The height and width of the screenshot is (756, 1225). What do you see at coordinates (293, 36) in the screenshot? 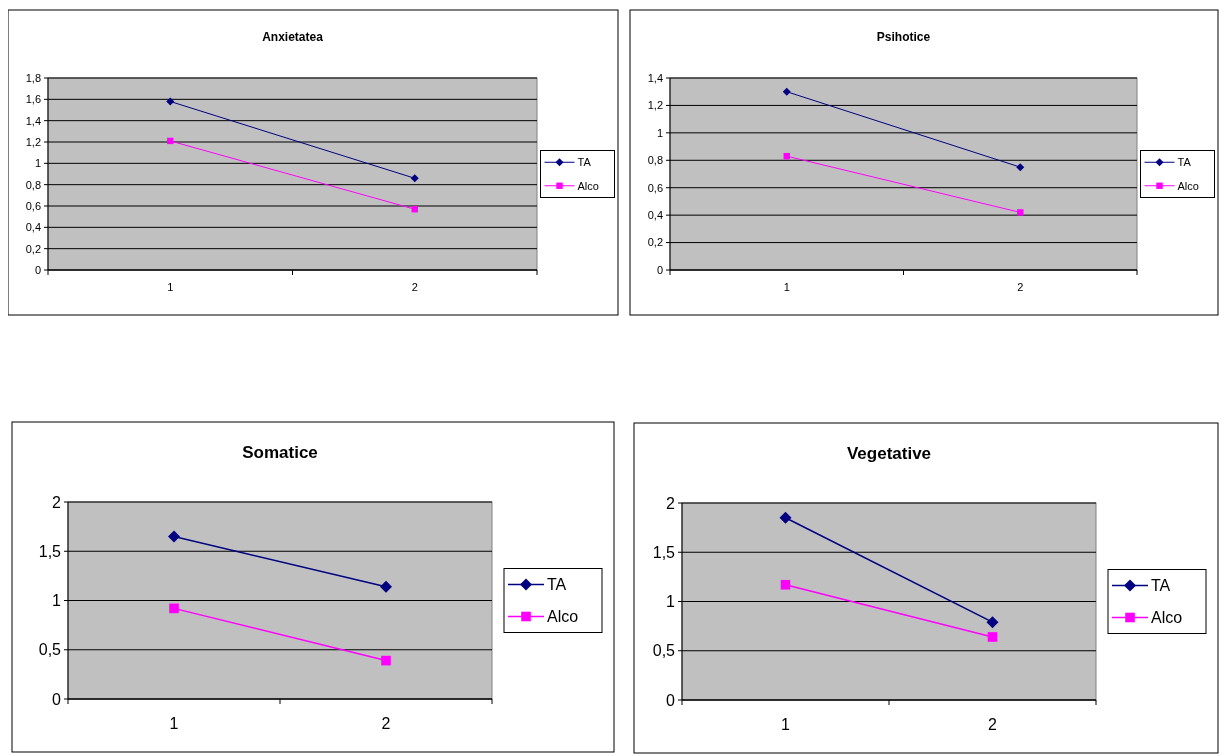
I see `chart-title: Anxietatea` at bounding box center [293, 36].